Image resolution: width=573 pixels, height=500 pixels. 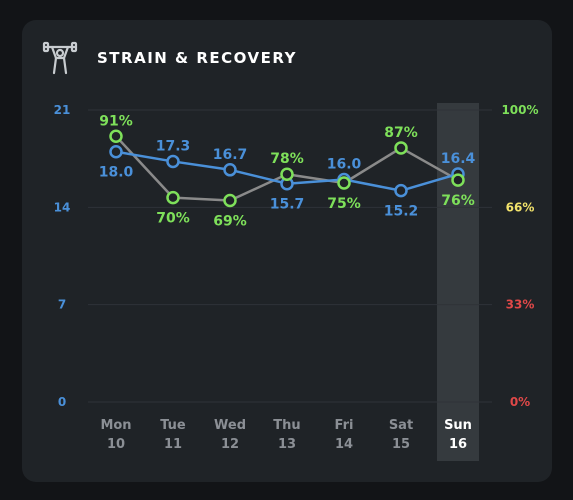 I want to click on day-date-label: 14, so click(x=344, y=444).